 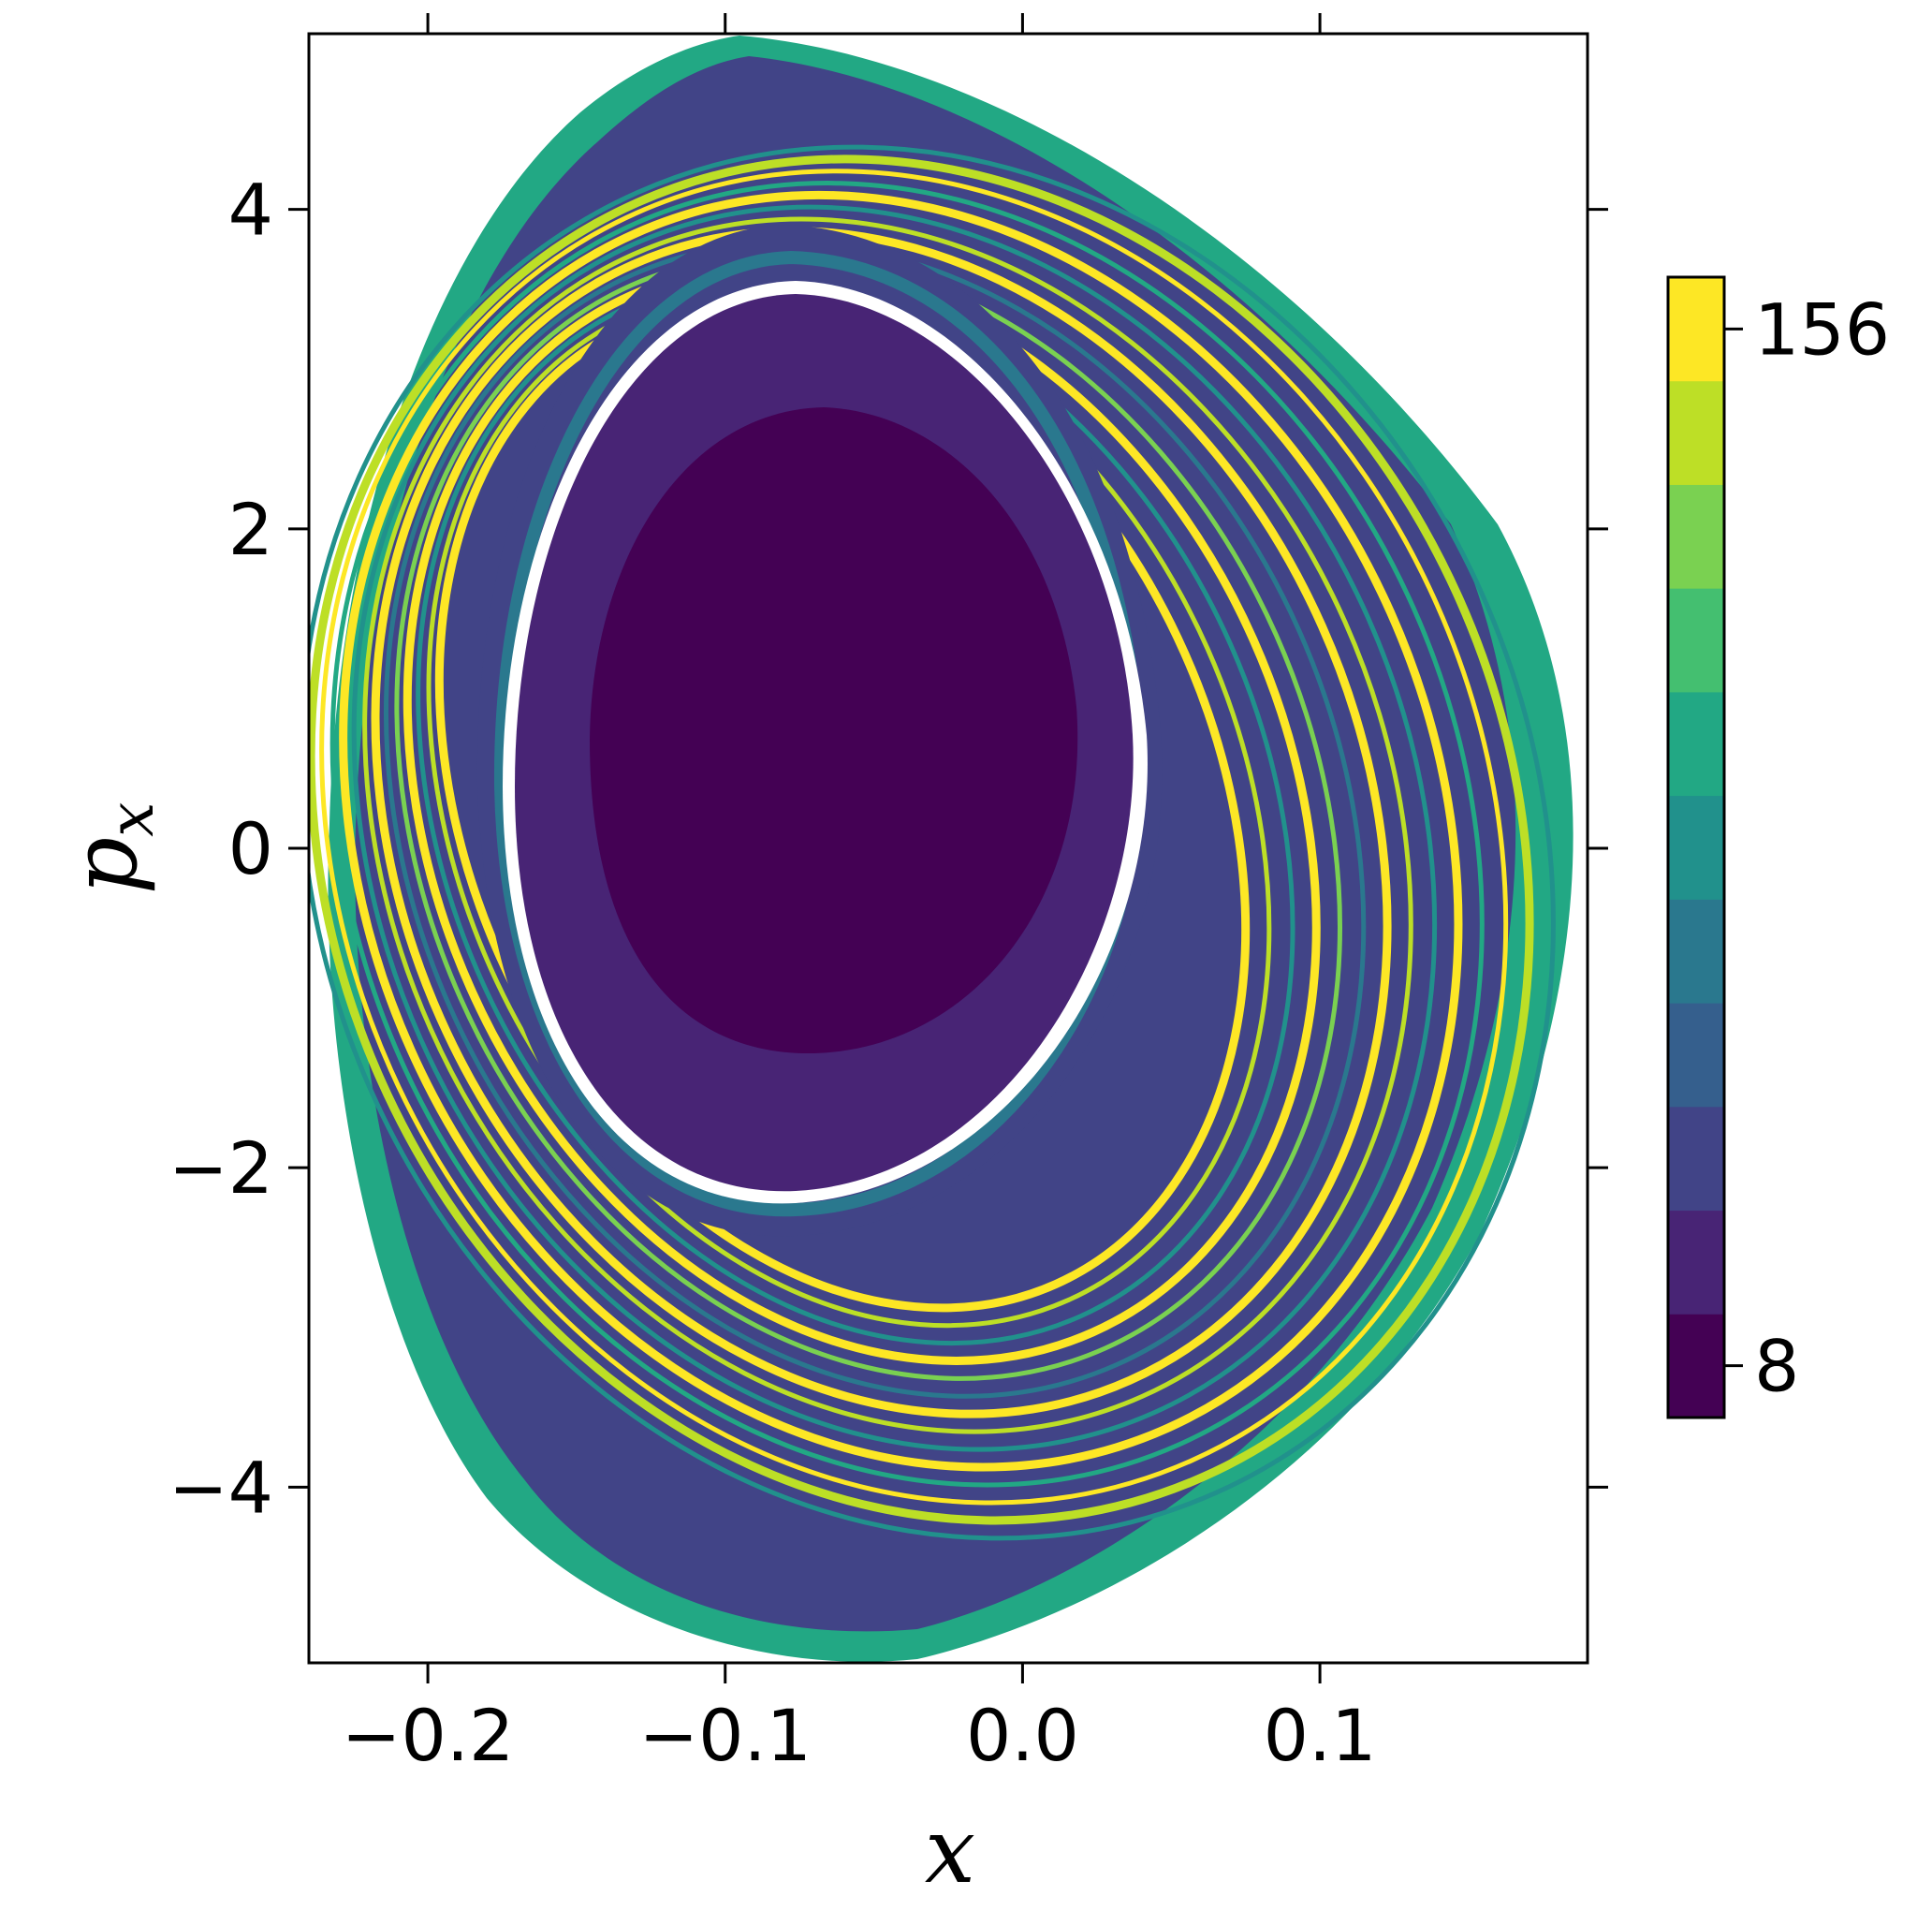 I want to click on y-tick-label: 4, so click(x=250, y=211).